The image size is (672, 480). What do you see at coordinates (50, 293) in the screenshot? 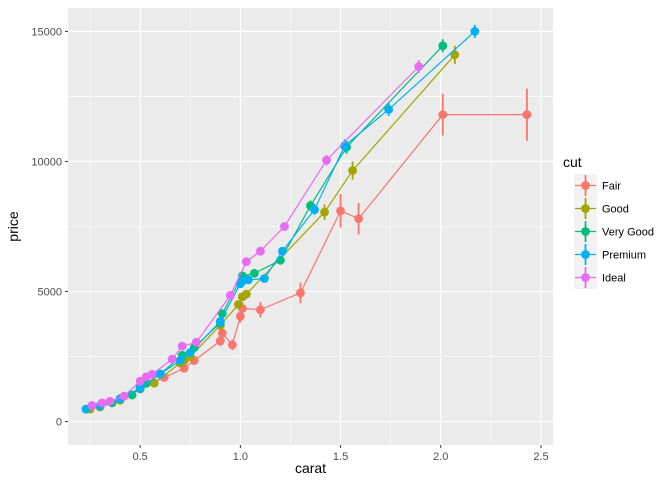
I see `y-tick-label: 5000` at bounding box center [50, 293].